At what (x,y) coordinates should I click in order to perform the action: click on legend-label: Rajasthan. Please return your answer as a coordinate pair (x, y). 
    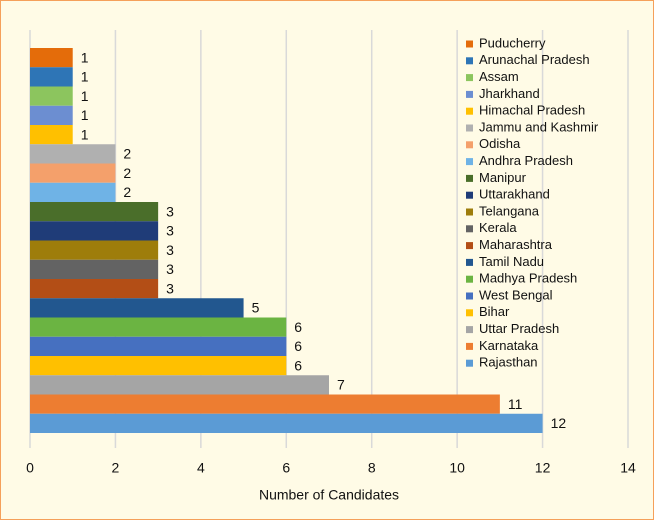
    Looking at the image, I should click on (508, 362).